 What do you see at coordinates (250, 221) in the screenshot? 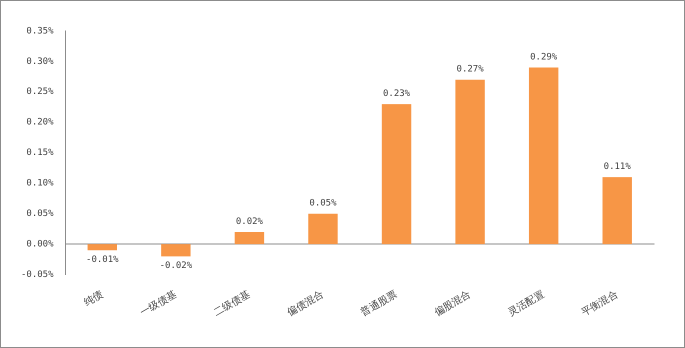
I see `data-label: 0.02%` at bounding box center [250, 221].